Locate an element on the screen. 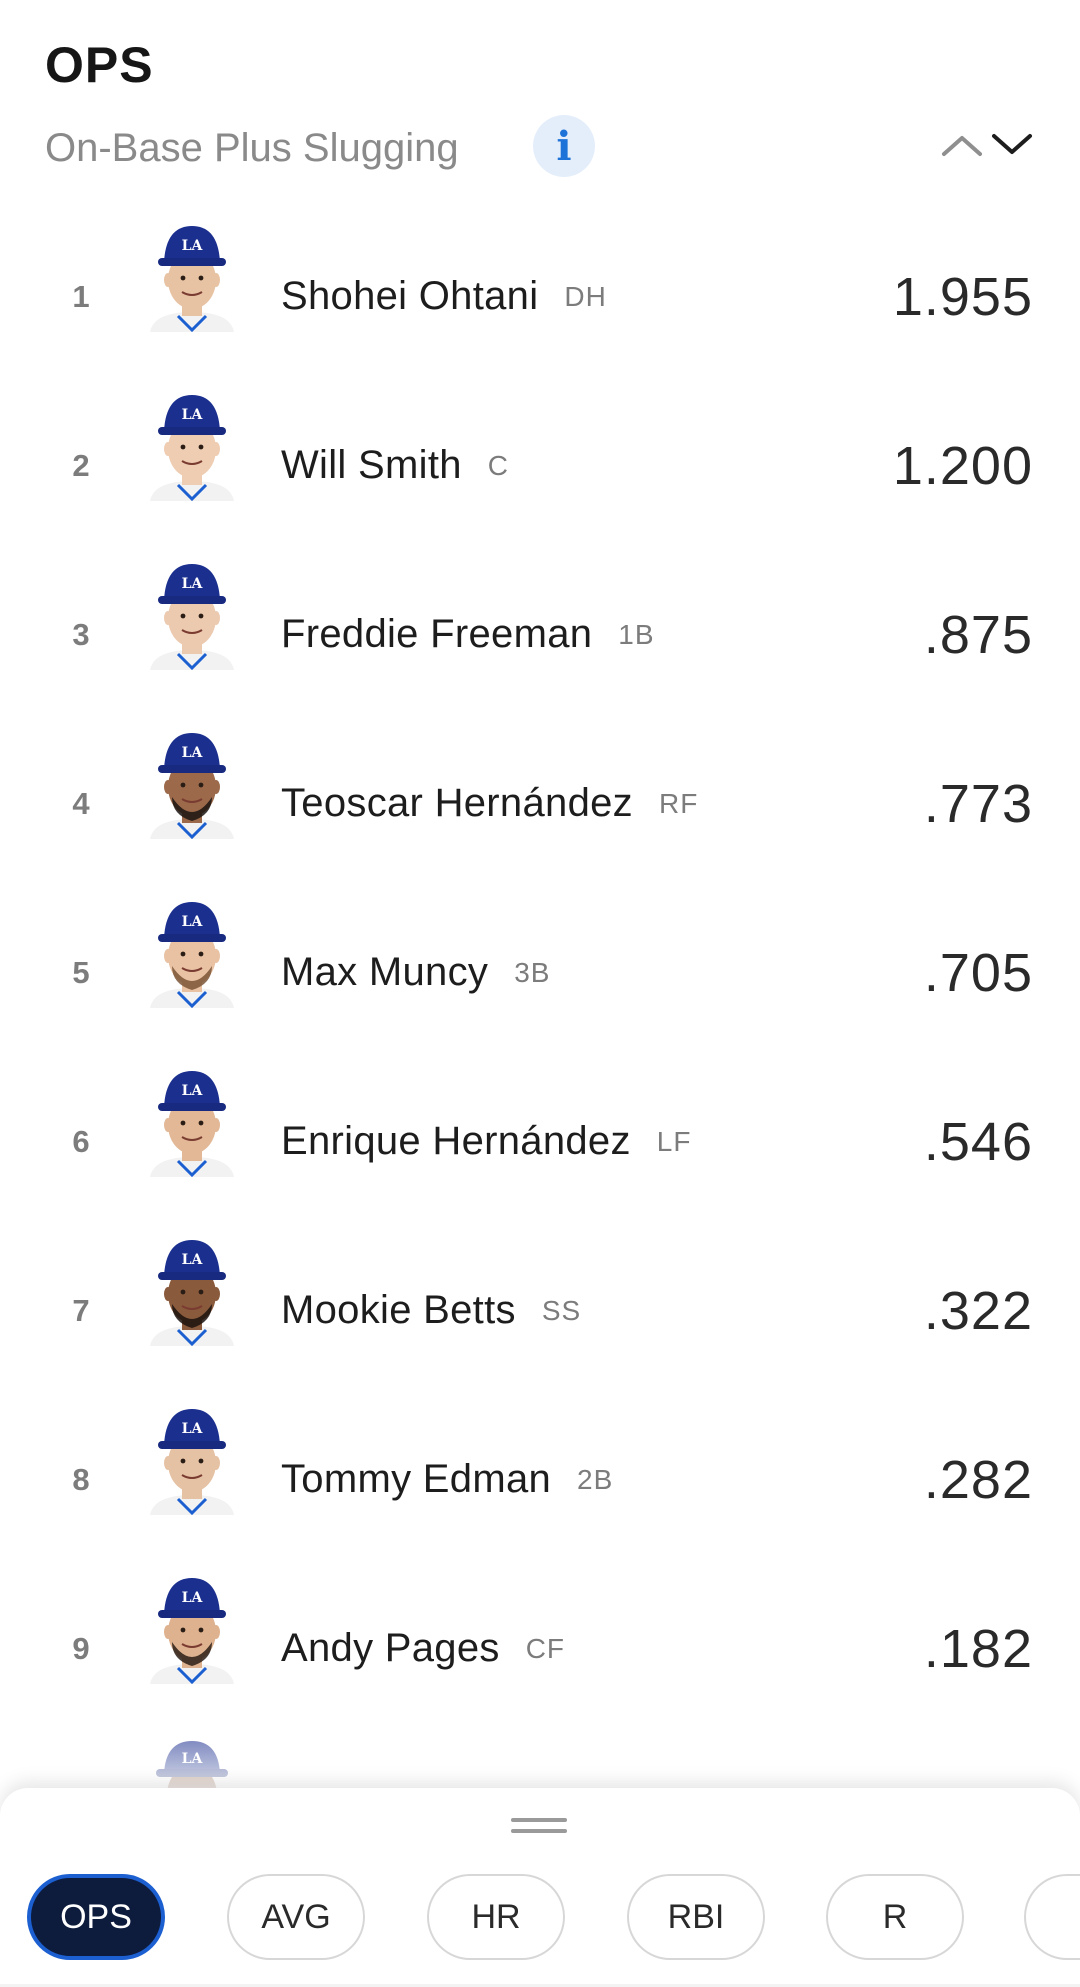 The image size is (1080, 1987). player-position: DH is located at coordinates (585, 296).